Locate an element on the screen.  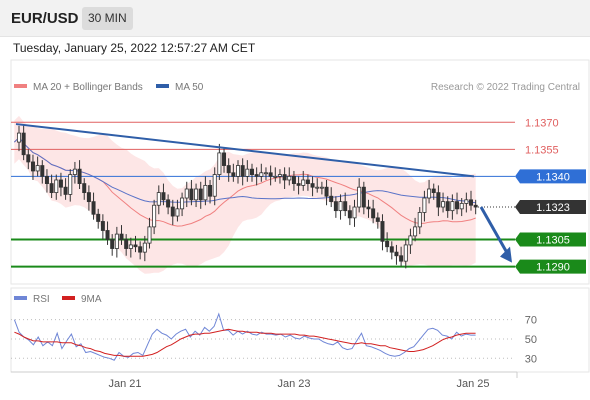
rsi-tick-label: 70 is located at coordinates (531, 321).